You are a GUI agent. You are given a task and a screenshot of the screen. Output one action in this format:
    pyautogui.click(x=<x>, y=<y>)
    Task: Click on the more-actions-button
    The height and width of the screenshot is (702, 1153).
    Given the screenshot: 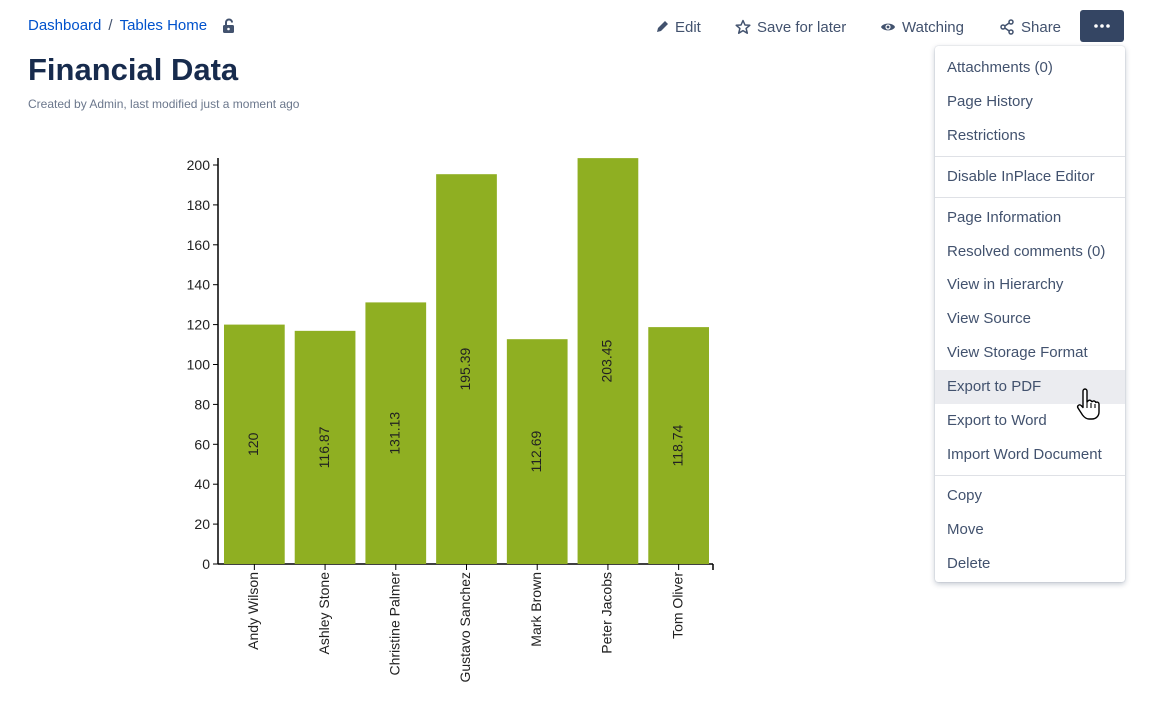 What is the action you would take?
    pyautogui.click(x=1102, y=26)
    